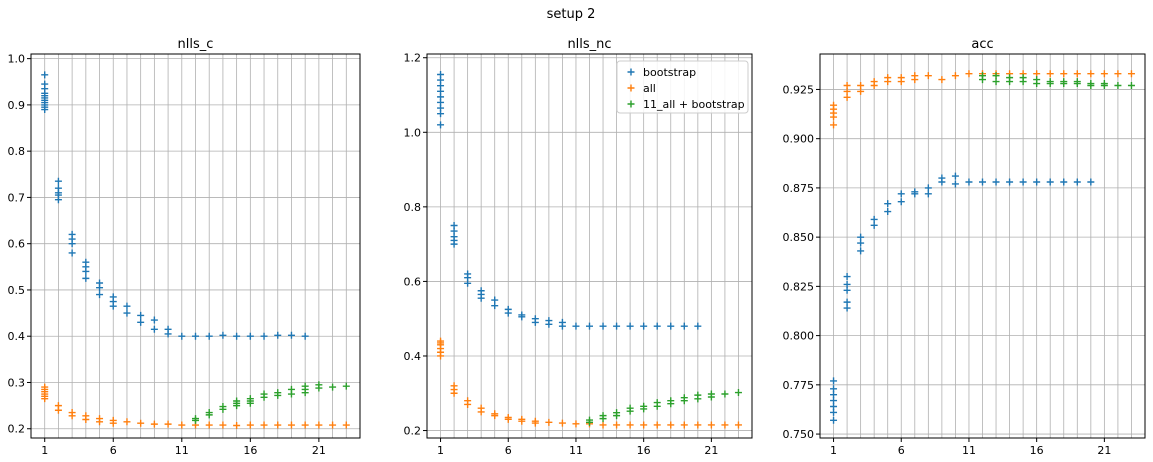 This screenshot has width=1153, height=462. Describe the element at coordinates (17, 105) in the screenshot. I see `y-tick-label: 0.9` at that location.